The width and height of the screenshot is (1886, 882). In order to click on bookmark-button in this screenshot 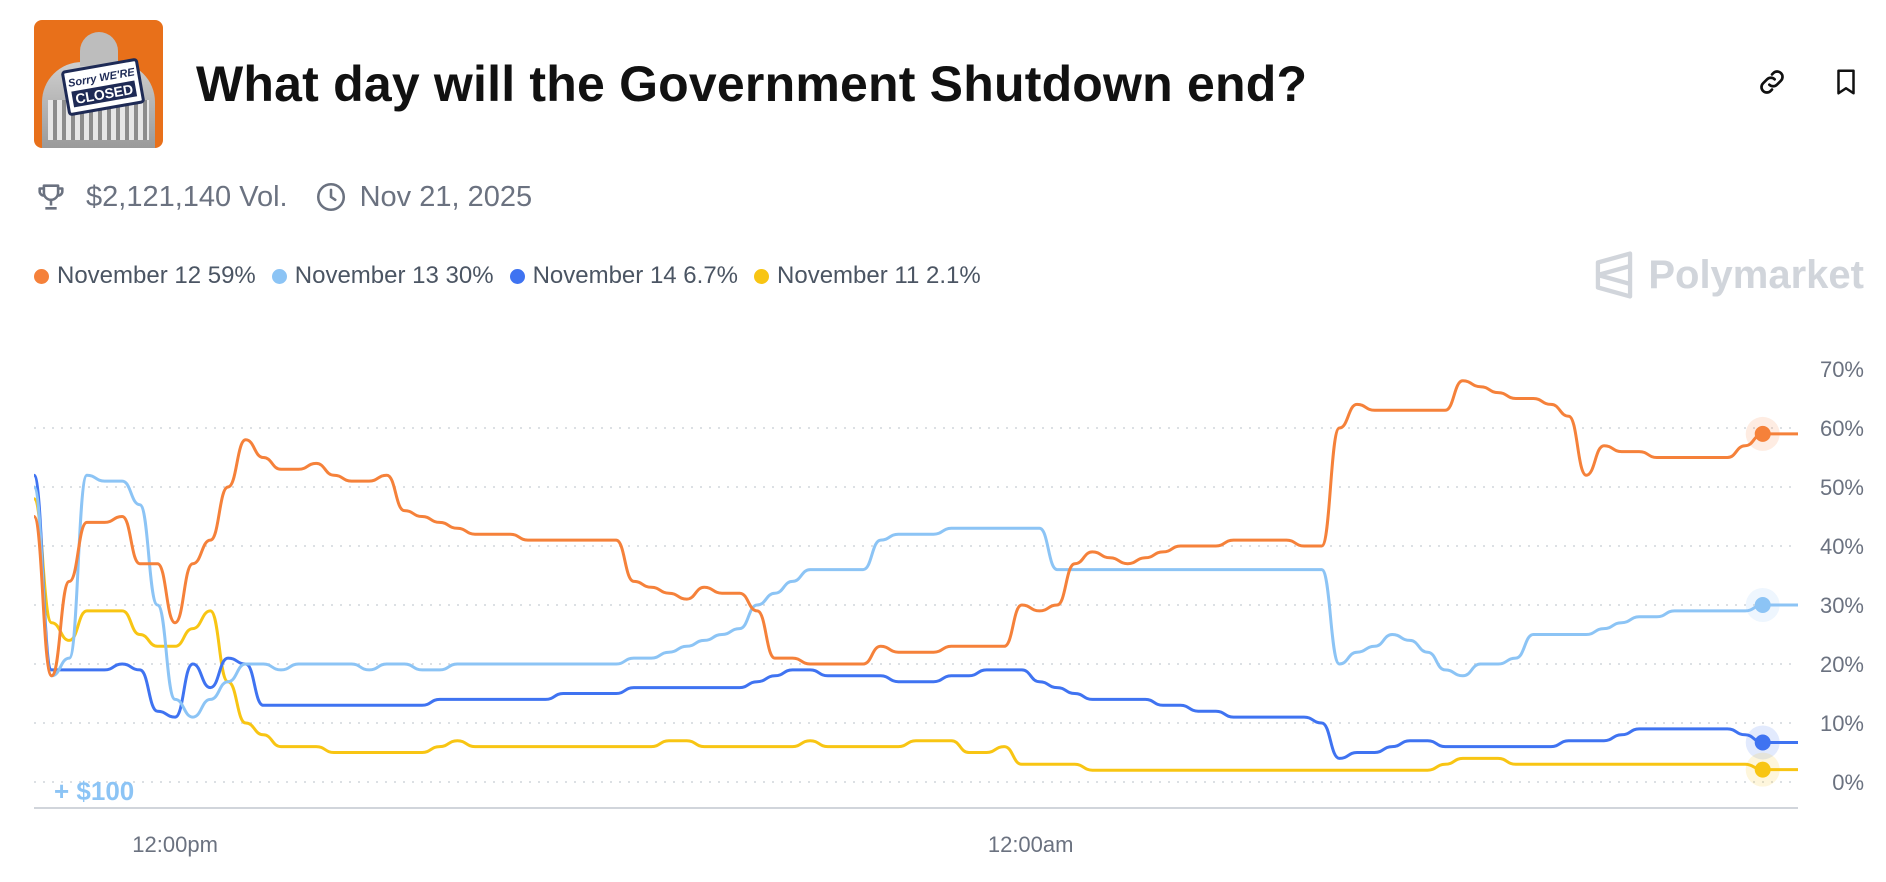, I will do `click(1846, 82)`.